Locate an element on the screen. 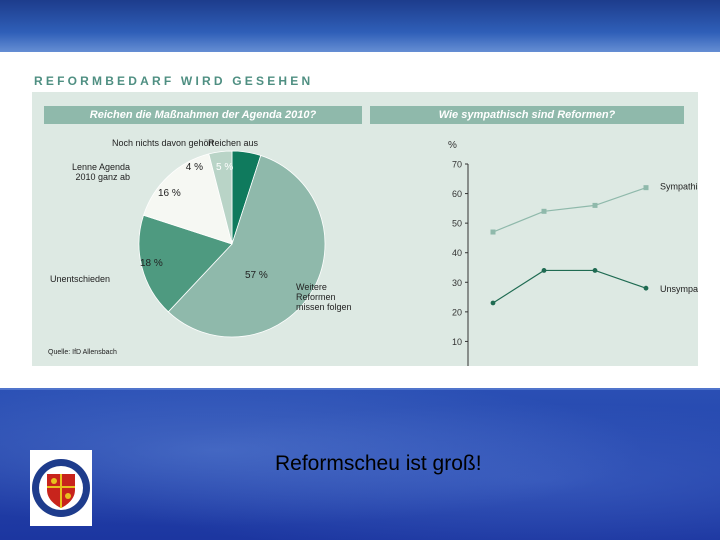 The height and width of the screenshot is (540, 720). pie-value-label: 57 % is located at coordinates (256, 275).